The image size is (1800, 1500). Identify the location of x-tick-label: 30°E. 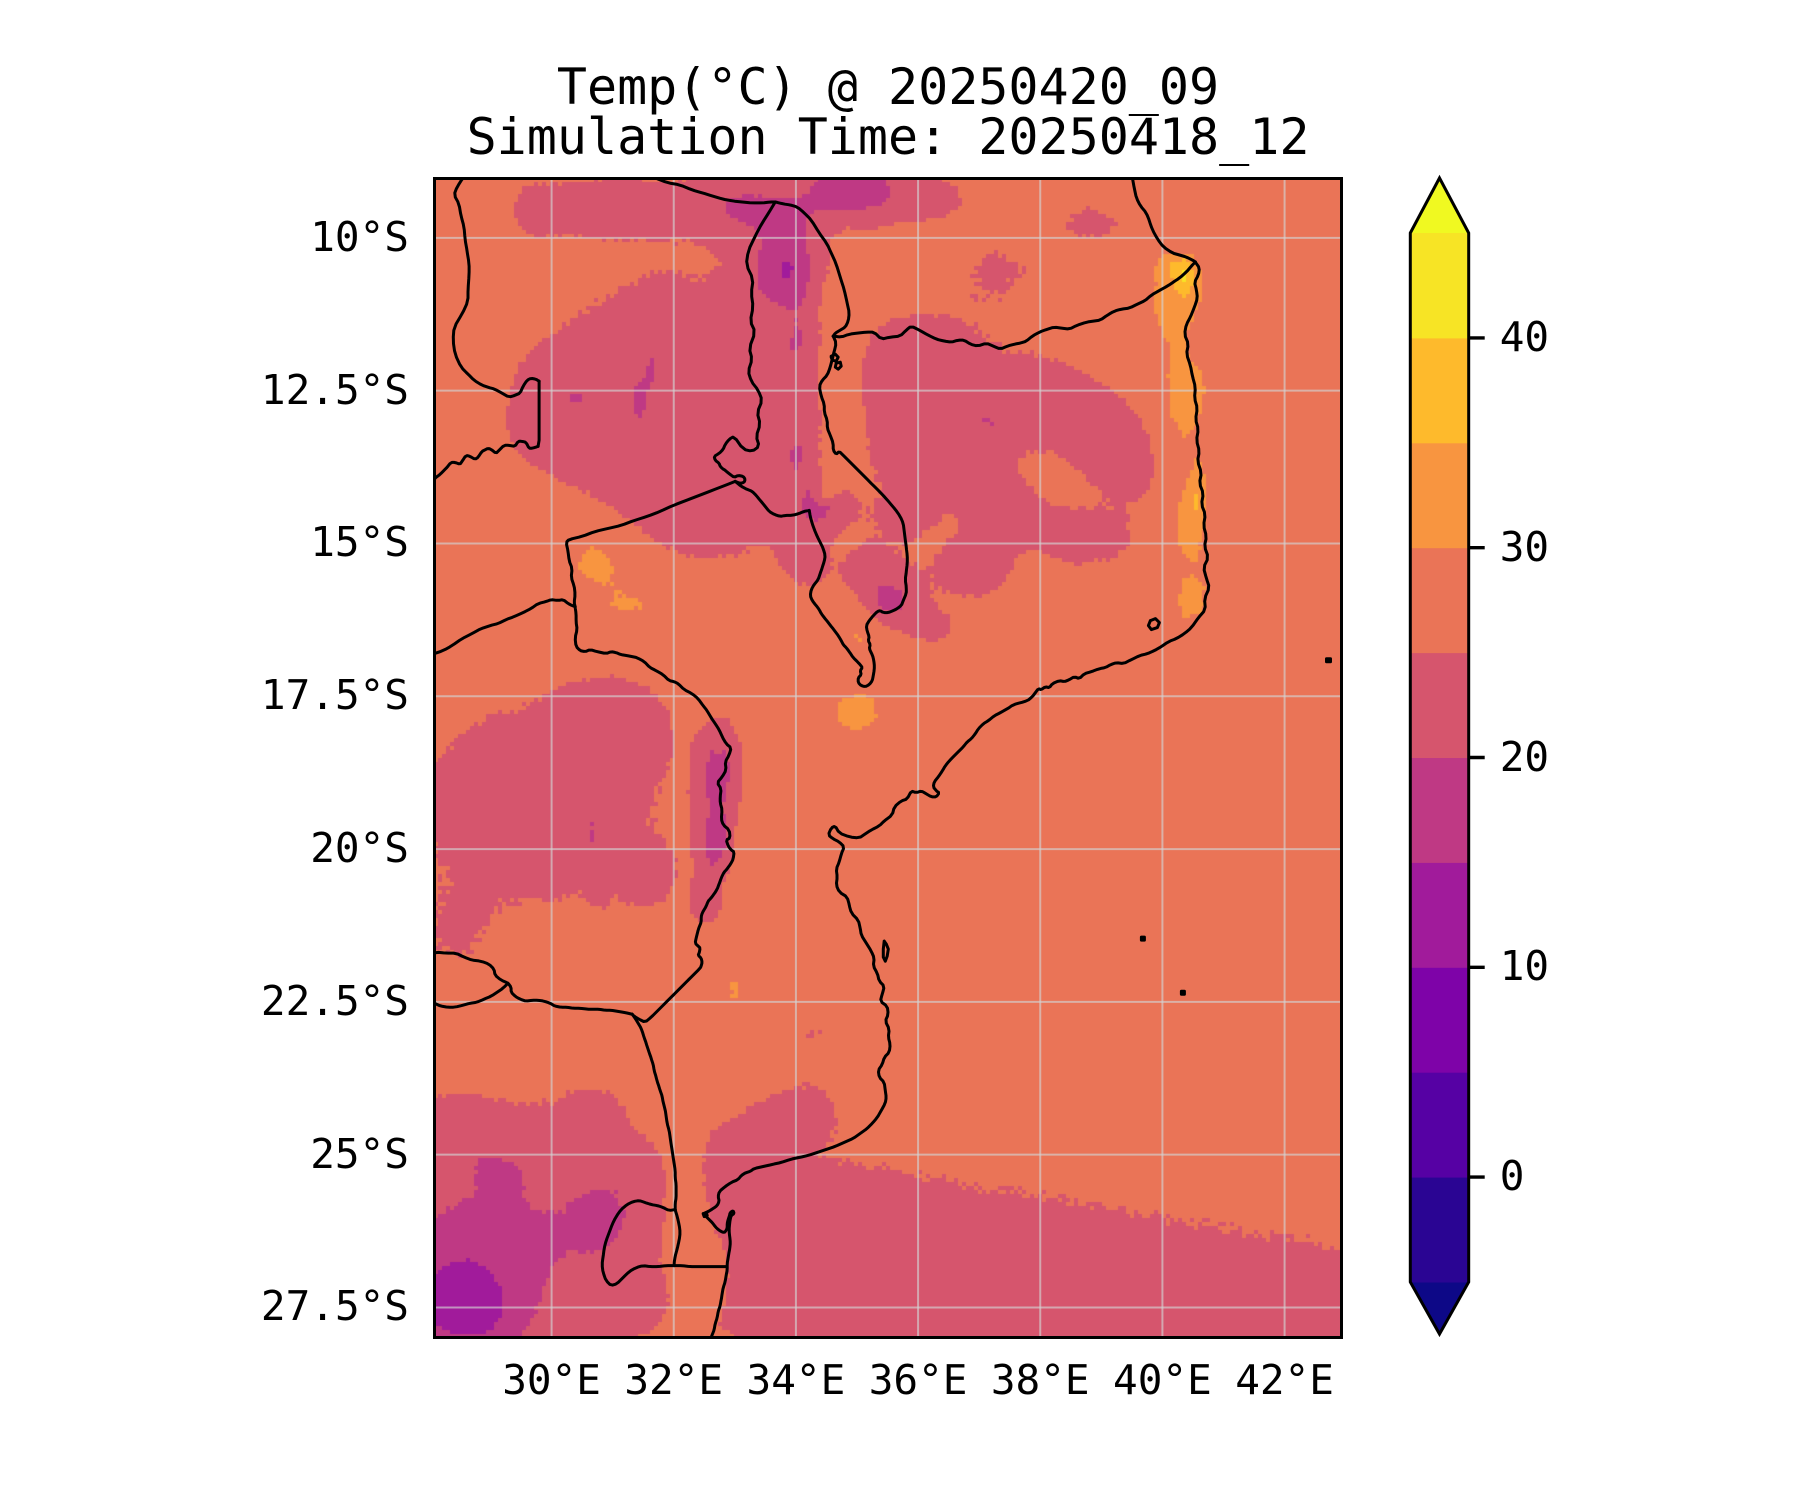
(551, 1380).